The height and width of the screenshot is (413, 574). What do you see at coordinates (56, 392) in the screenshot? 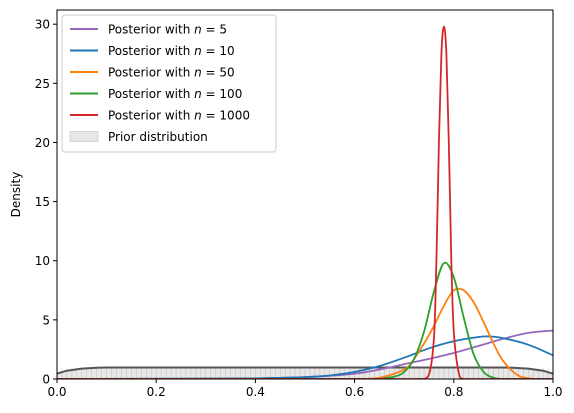
I see `x-tick-label: 0.0` at bounding box center [56, 392].